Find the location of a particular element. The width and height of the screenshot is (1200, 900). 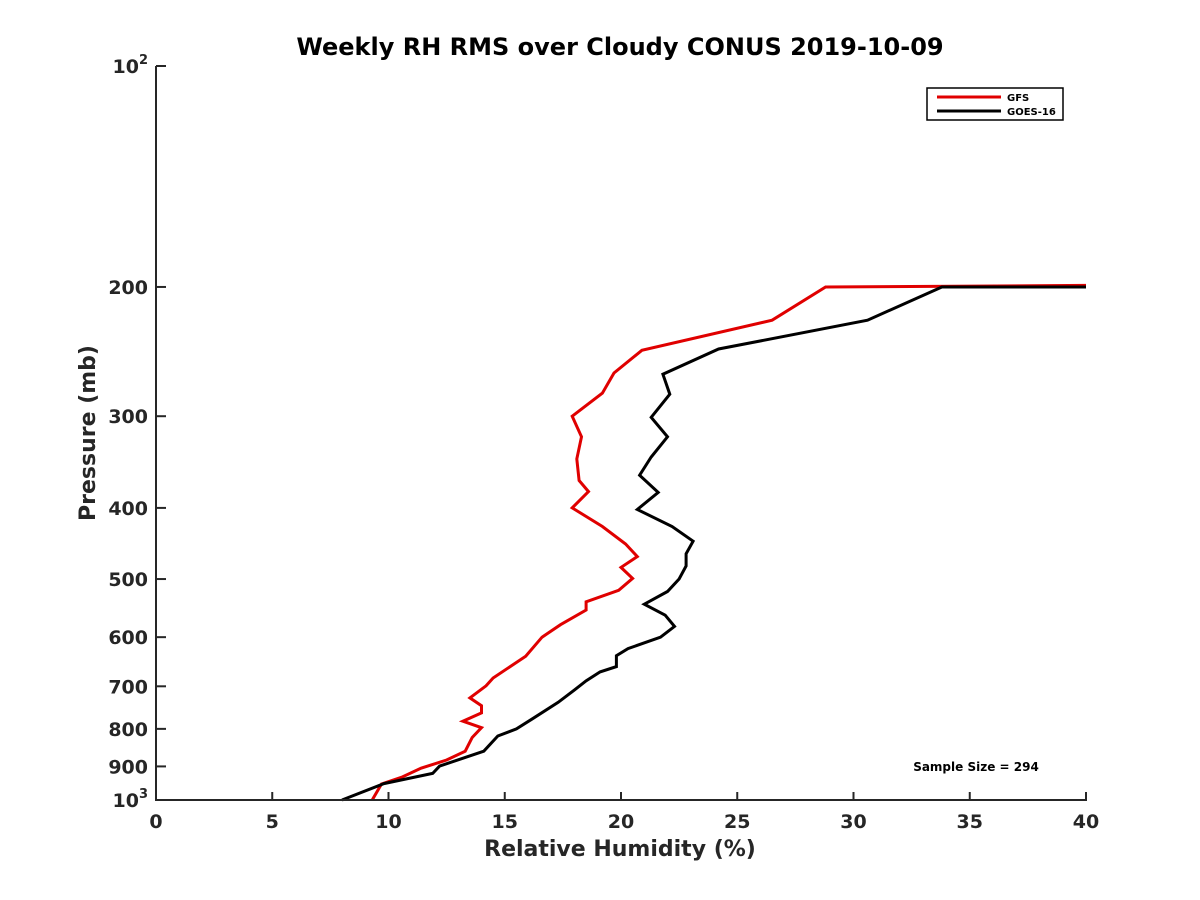

x-tick-label-5: 25 is located at coordinates (737, 822).